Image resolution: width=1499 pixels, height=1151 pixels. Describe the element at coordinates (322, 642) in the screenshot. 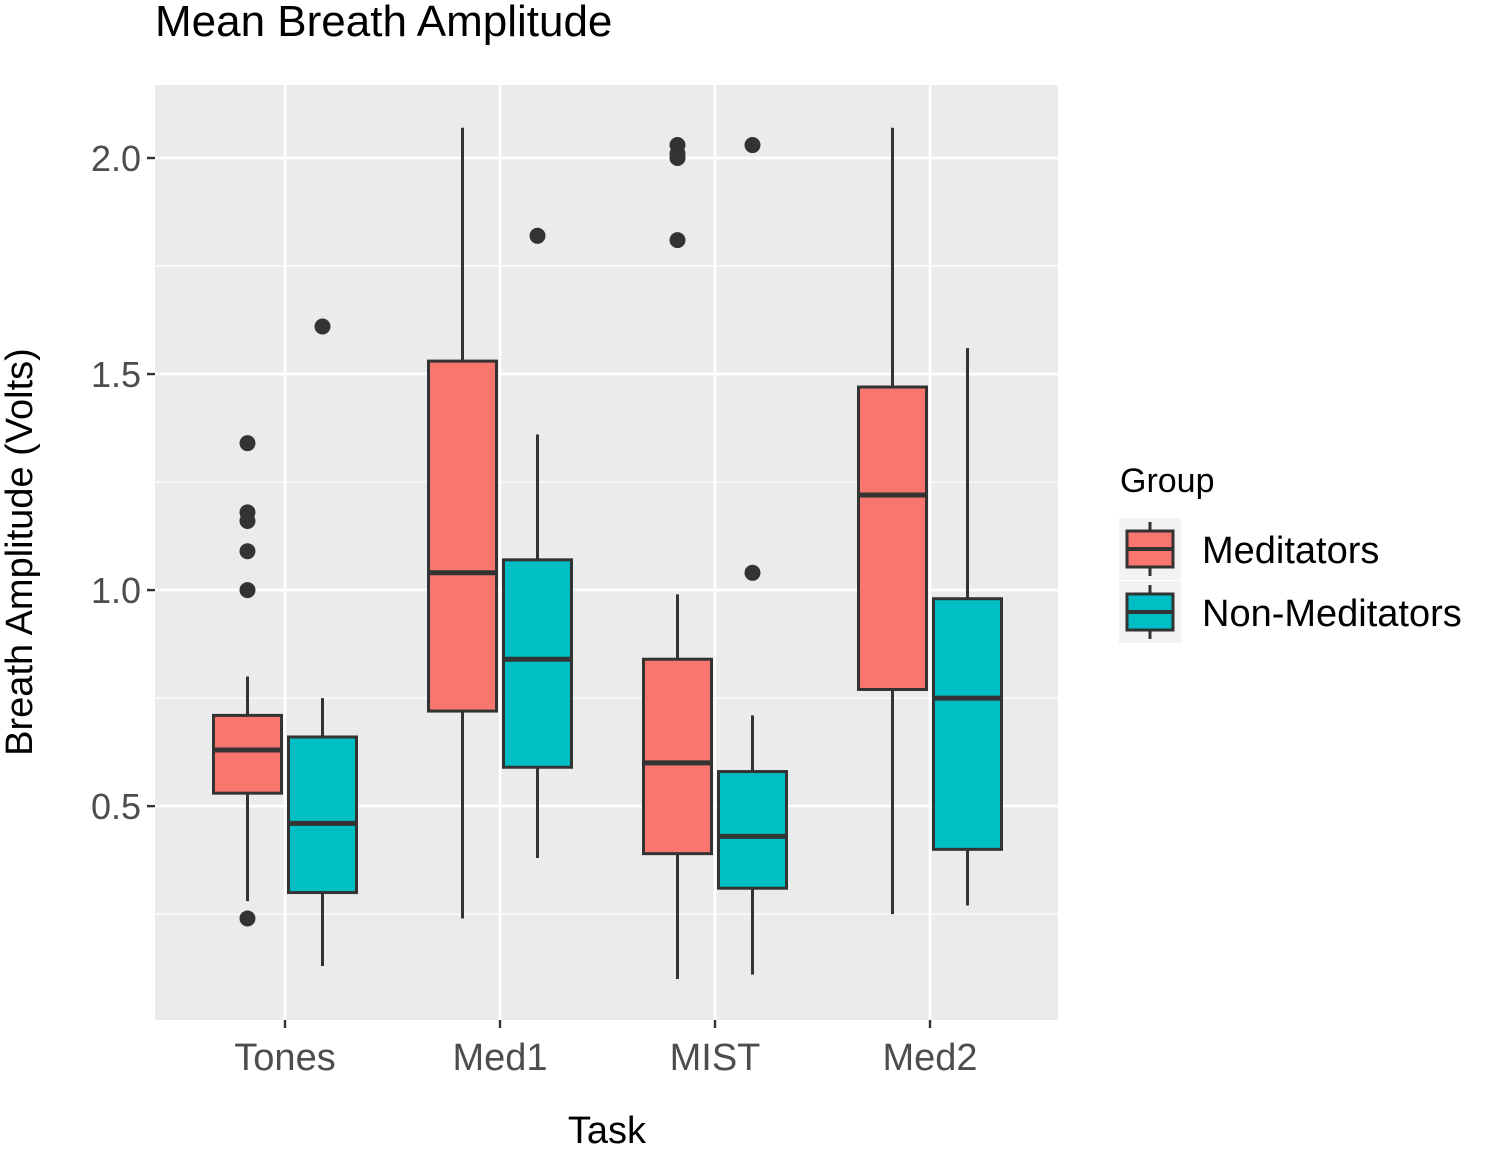

I see `box-non-meditators-tones` at that location.